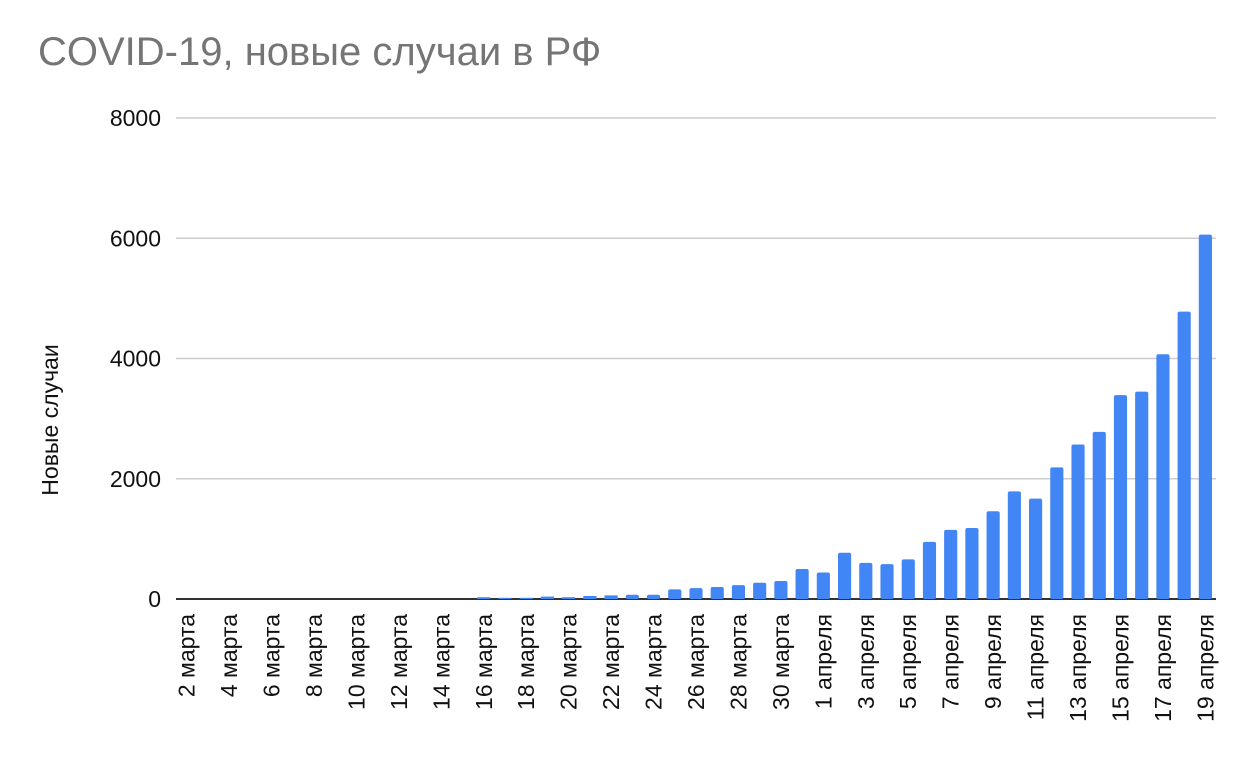 The image size is (1254, 768). Describe the element at coordinates (314, 655) in the screenshot. I see `x-tick-label: 8 марта` at that location.